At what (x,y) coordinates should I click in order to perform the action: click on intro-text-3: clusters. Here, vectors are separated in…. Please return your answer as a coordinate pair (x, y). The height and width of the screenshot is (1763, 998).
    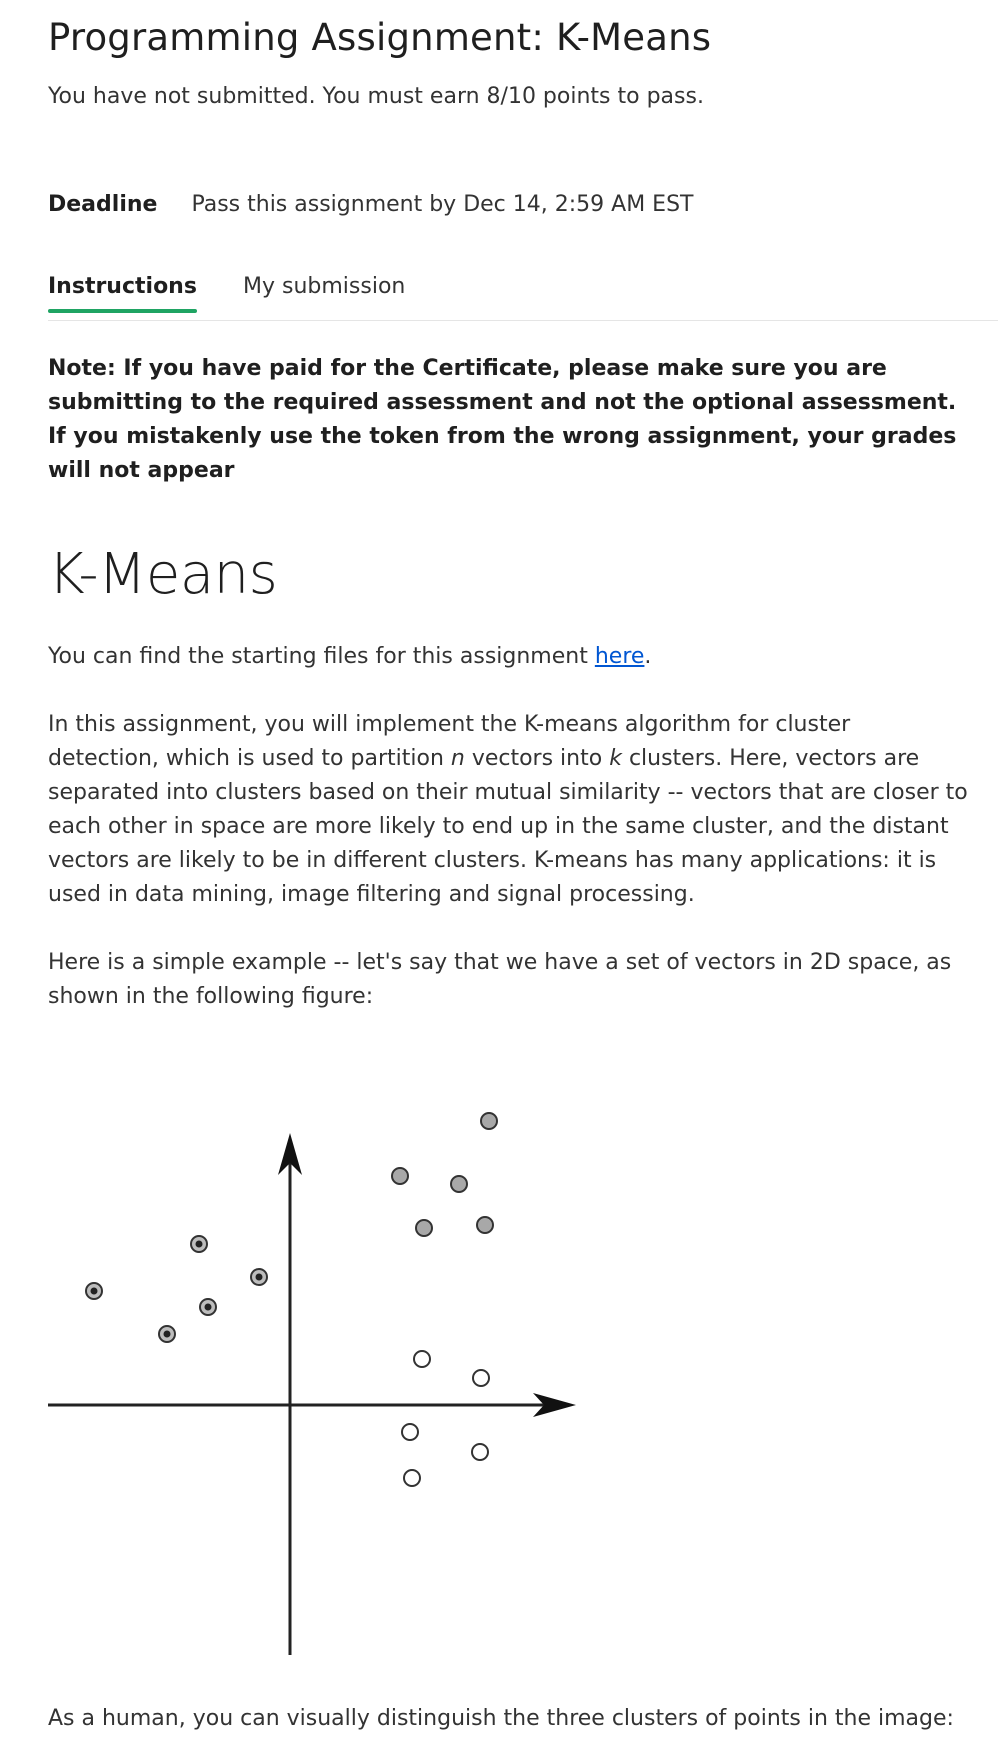
    Looking at the image, I should click on (508, 826).